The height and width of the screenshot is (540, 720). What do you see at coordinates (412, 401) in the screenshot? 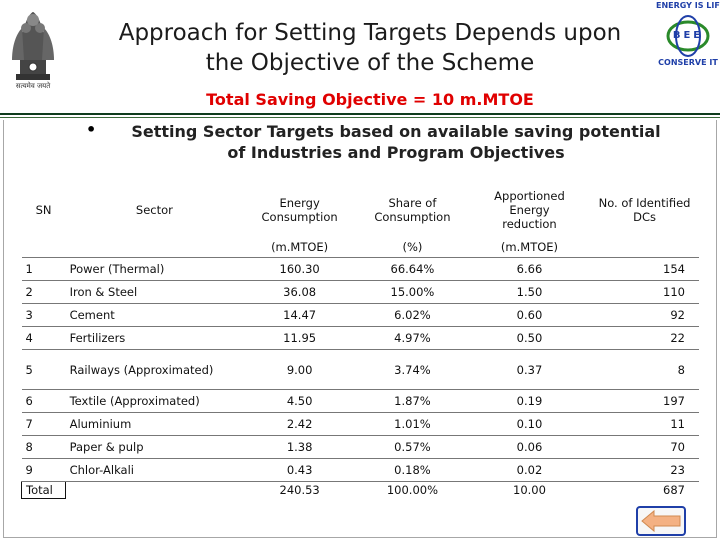
I see `row-share: 1.87%` at bounding box center [412, 401].